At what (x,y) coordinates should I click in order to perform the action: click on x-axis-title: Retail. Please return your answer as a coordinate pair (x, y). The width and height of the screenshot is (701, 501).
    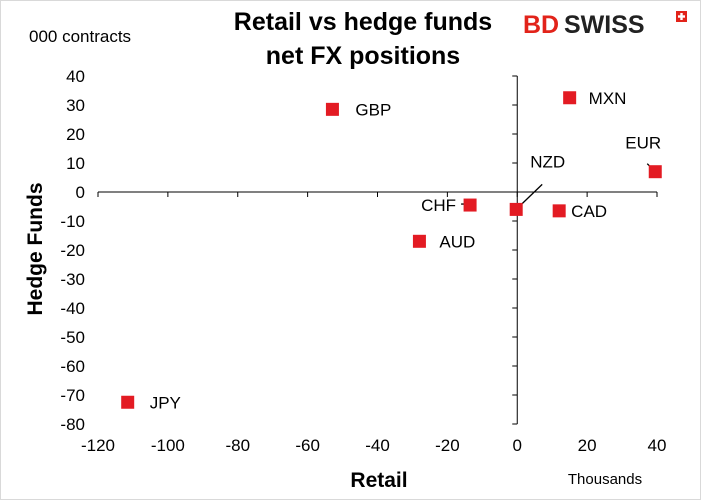
    Looking at the image, I should click on (378, 480).